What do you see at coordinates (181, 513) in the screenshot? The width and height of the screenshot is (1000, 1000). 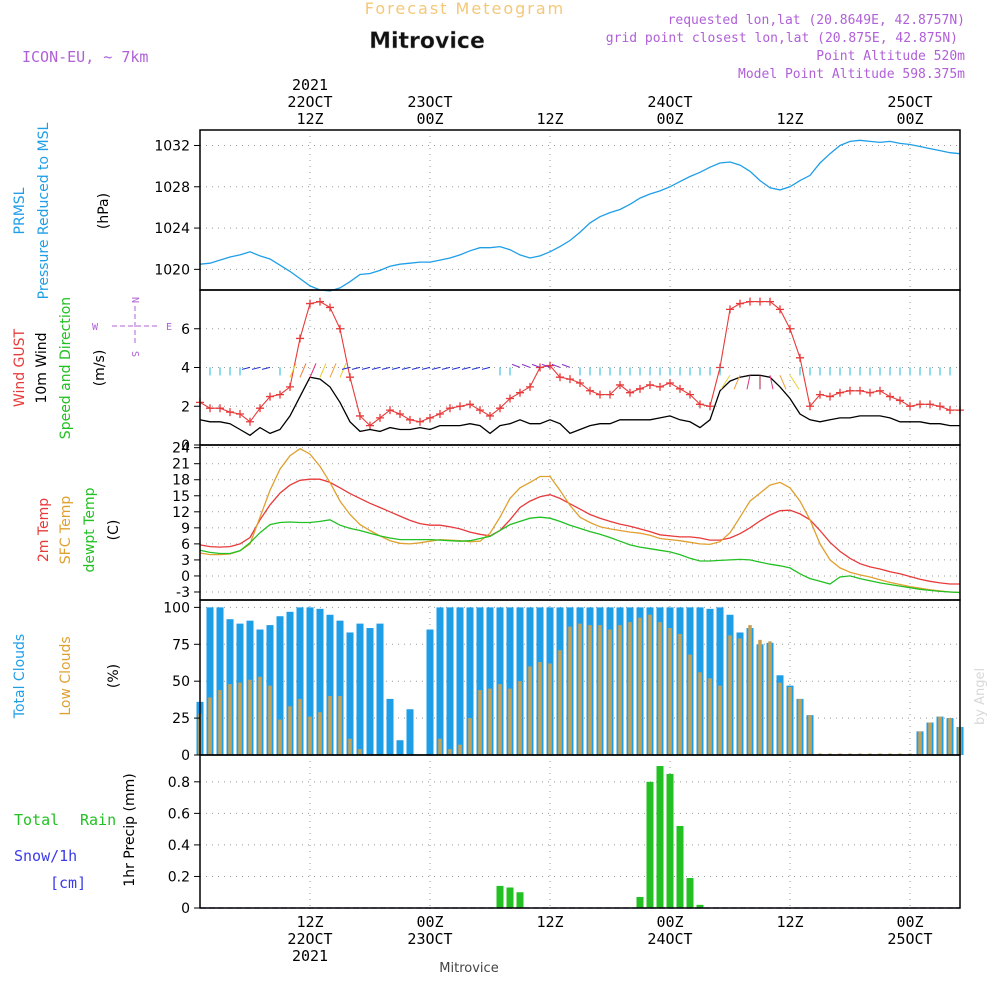 I see `temp-tick-label: 12` at bounding box center [181, 513].